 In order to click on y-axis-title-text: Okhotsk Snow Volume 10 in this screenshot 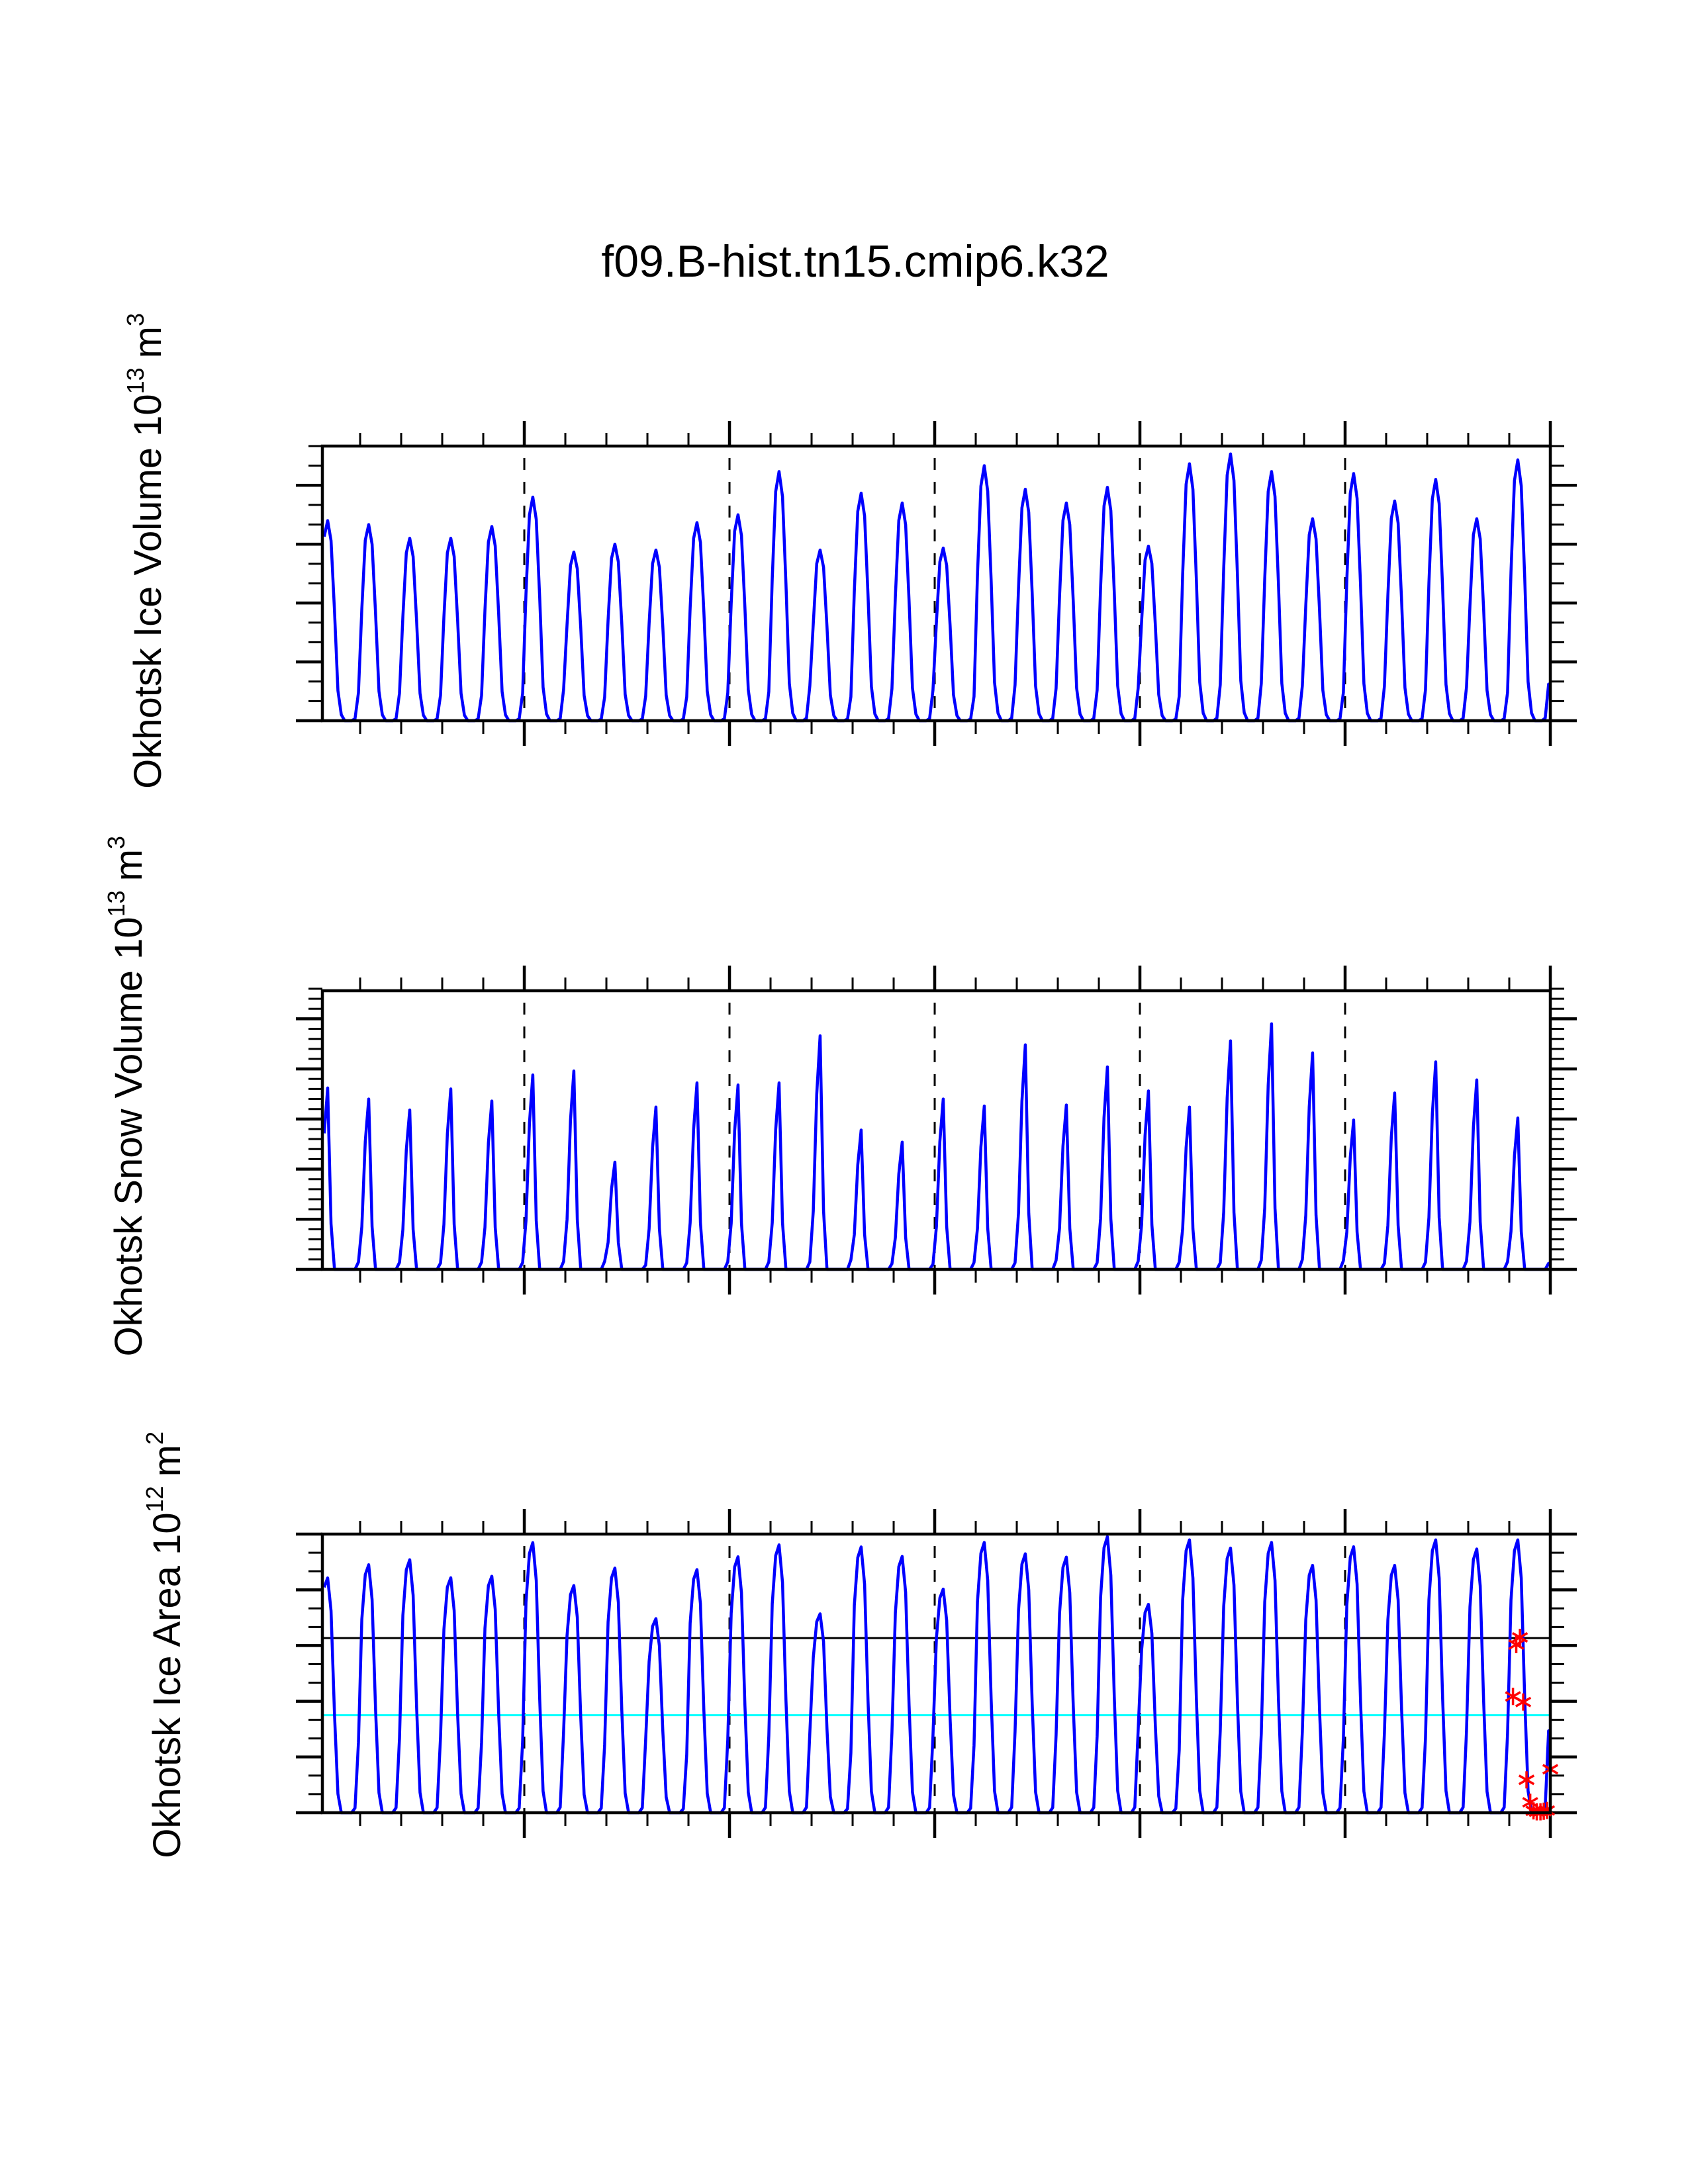, I will do `click(128, 1136)`.